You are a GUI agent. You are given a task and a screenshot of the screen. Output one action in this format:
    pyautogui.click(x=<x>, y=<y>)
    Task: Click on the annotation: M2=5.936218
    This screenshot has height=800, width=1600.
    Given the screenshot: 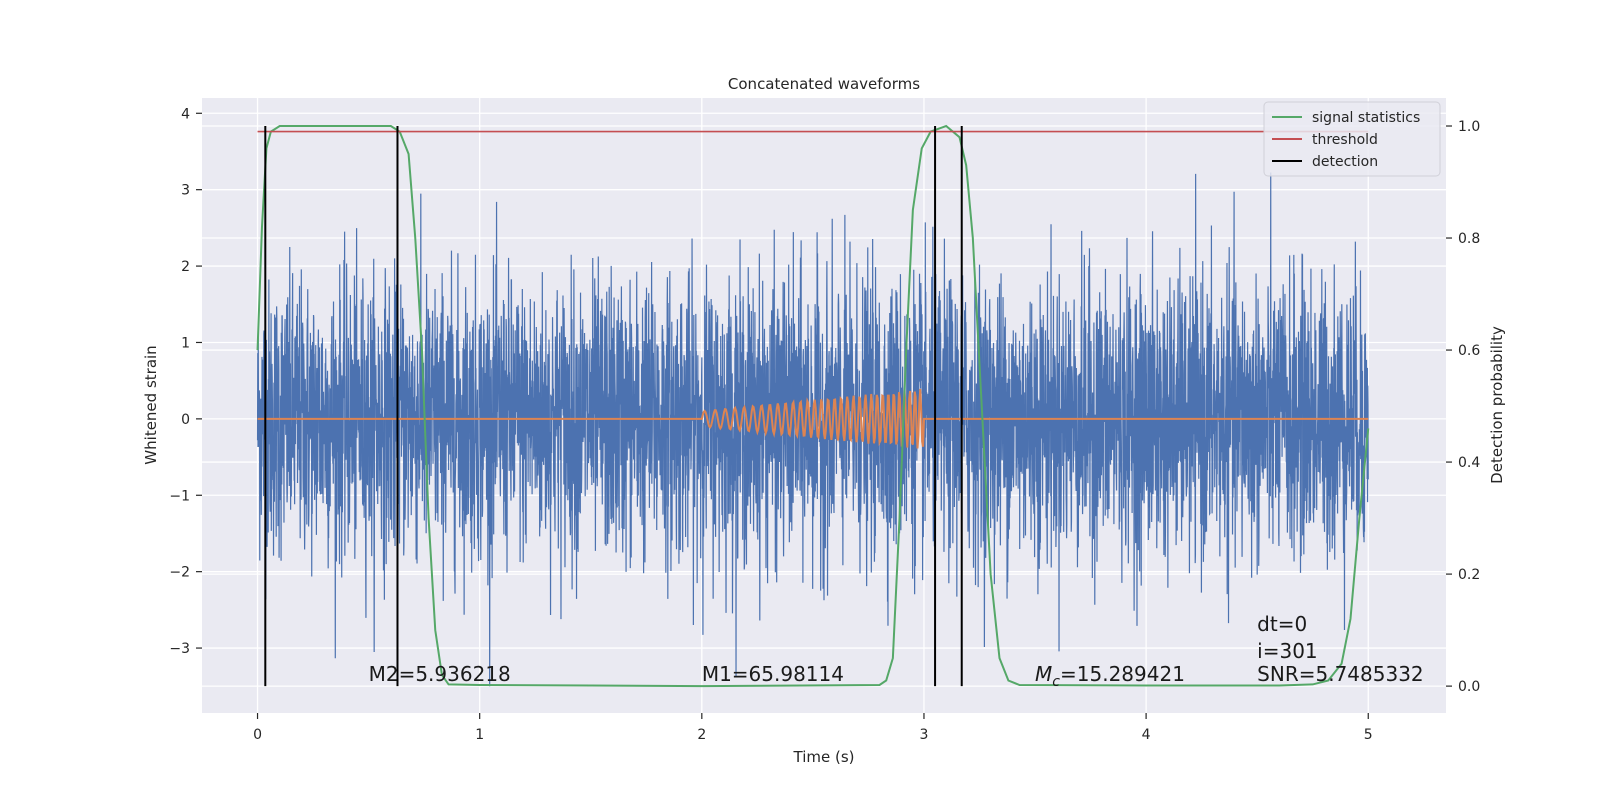 What is the action you would take?
    pyautogui.click(x=440, y=674)
    